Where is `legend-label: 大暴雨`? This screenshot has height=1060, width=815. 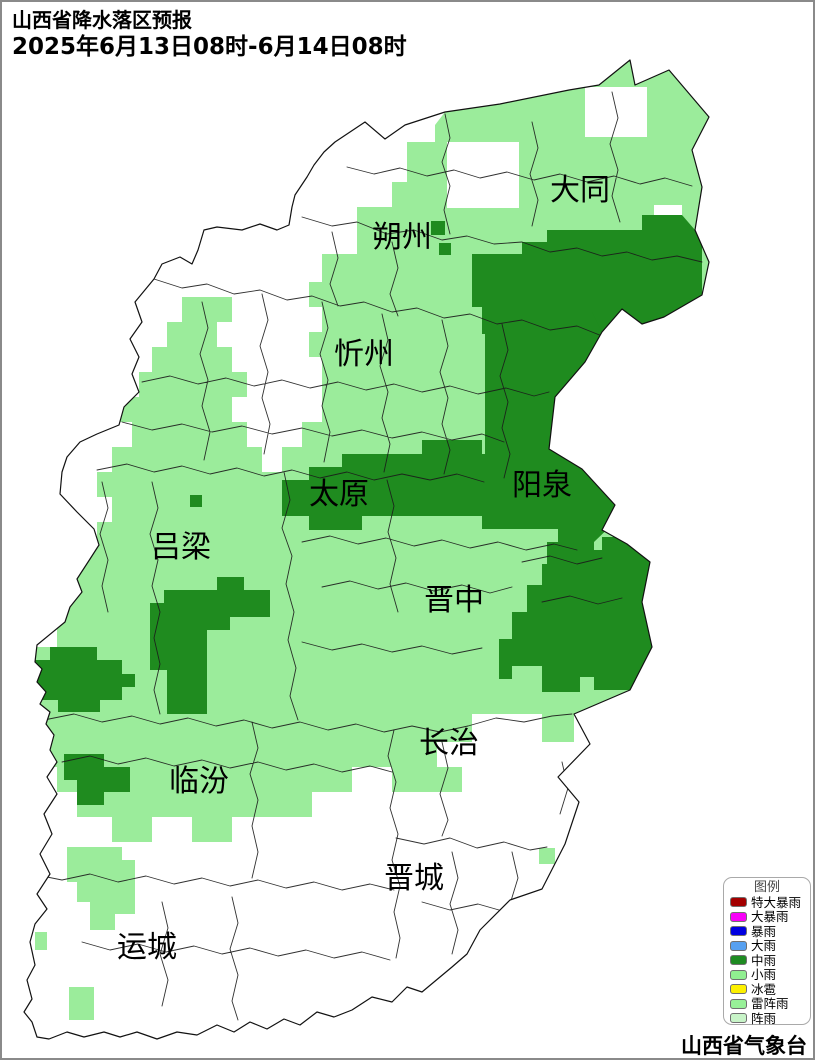
legend-label: 大暴雨 is located at coordinates (770, 917).